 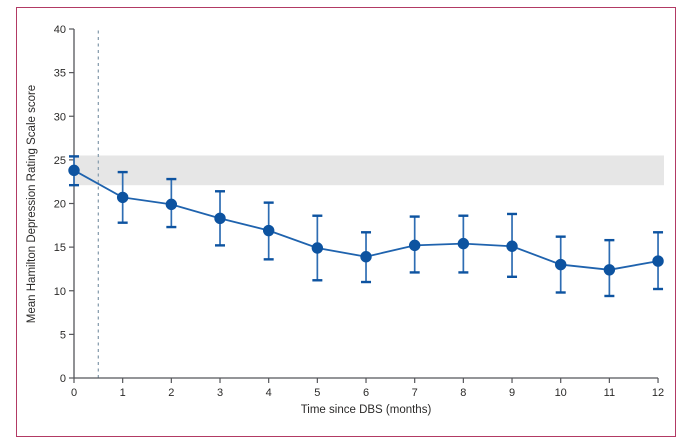 I want to click on y-tick-label: 35, so click(x=60, y=74).